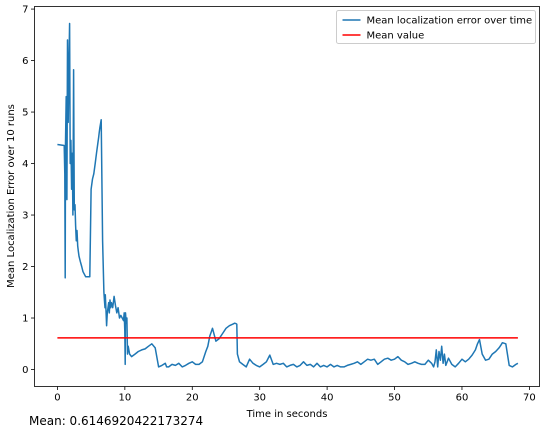  What do you see at coordinates (25, 164) in the screenshot?
I see `y-tick-label: 4` at bounding box center [25, 164].